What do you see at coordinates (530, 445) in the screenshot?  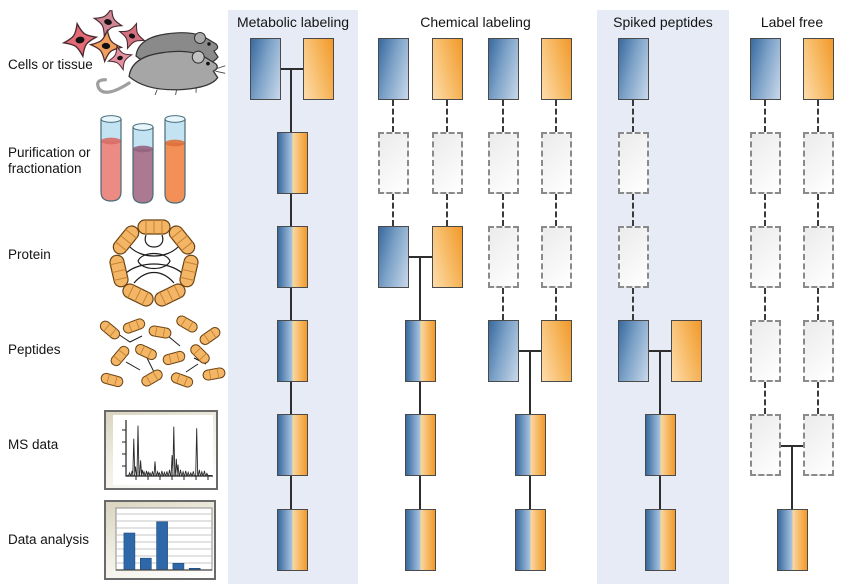 I see `box-chemical2-msdata-merged` at bounding box center [530, 445].